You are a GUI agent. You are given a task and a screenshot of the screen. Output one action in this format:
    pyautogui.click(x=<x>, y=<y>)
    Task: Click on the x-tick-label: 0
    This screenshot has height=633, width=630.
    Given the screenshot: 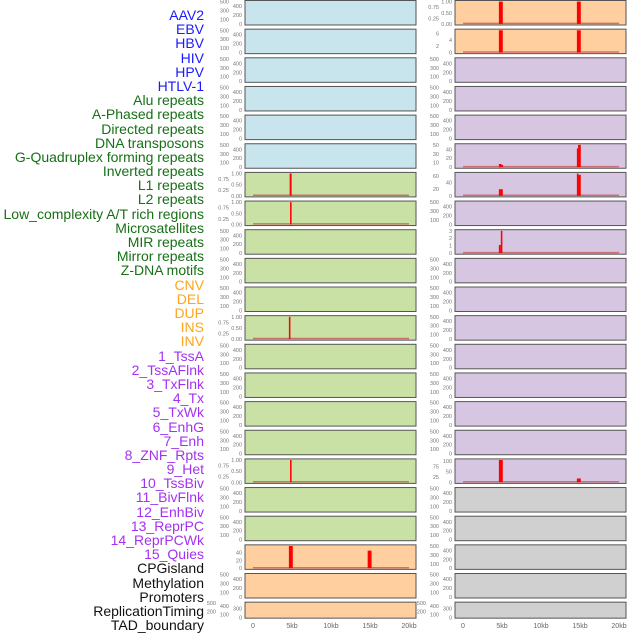 What is the action you would take?
    pyautogui.click(x=253, y=626)
    